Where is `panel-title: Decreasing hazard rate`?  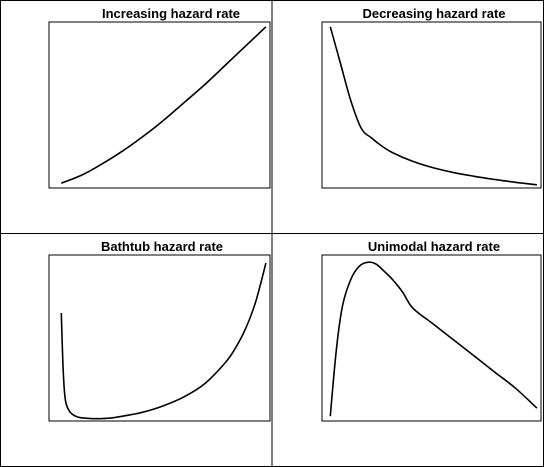 panel-title: Decreasing hazard rate is located at coordinates (433, 13).